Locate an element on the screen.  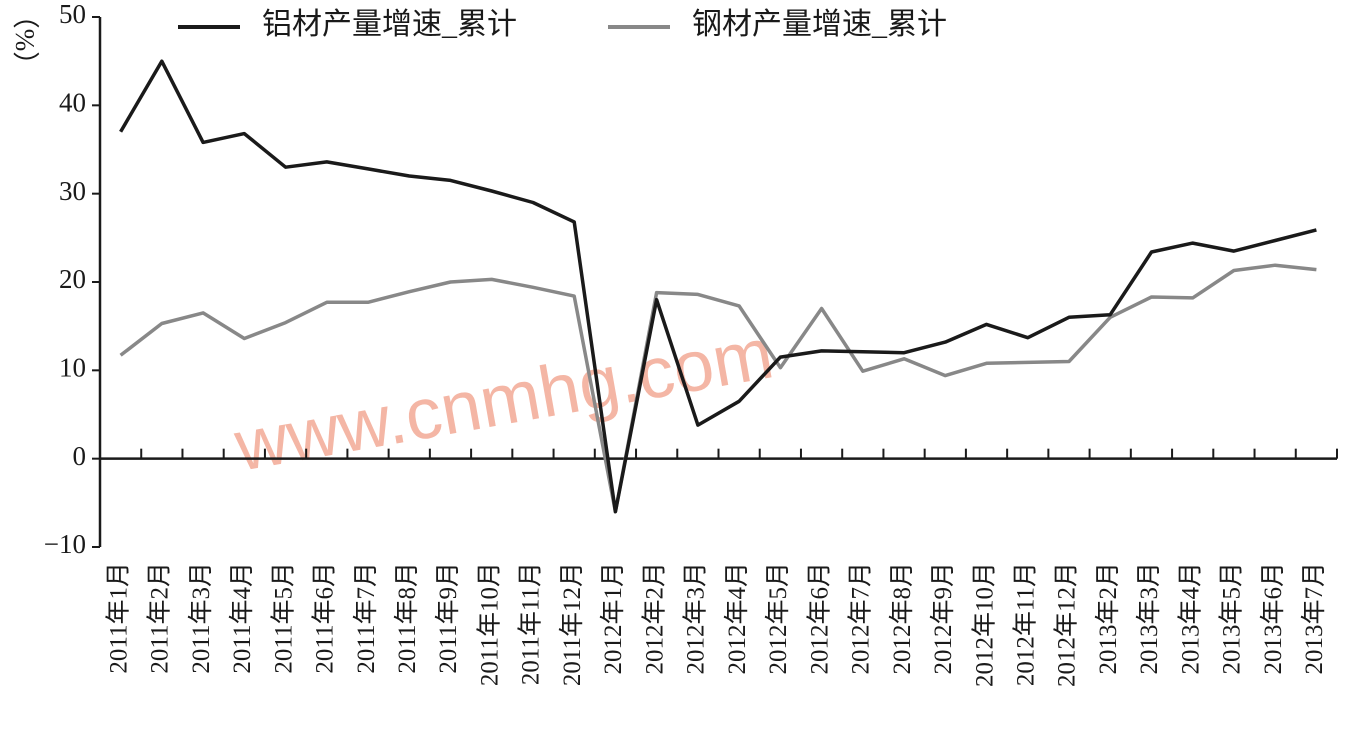
x-tick-label: 2012年11月 is located at coordinates (1025, 624).